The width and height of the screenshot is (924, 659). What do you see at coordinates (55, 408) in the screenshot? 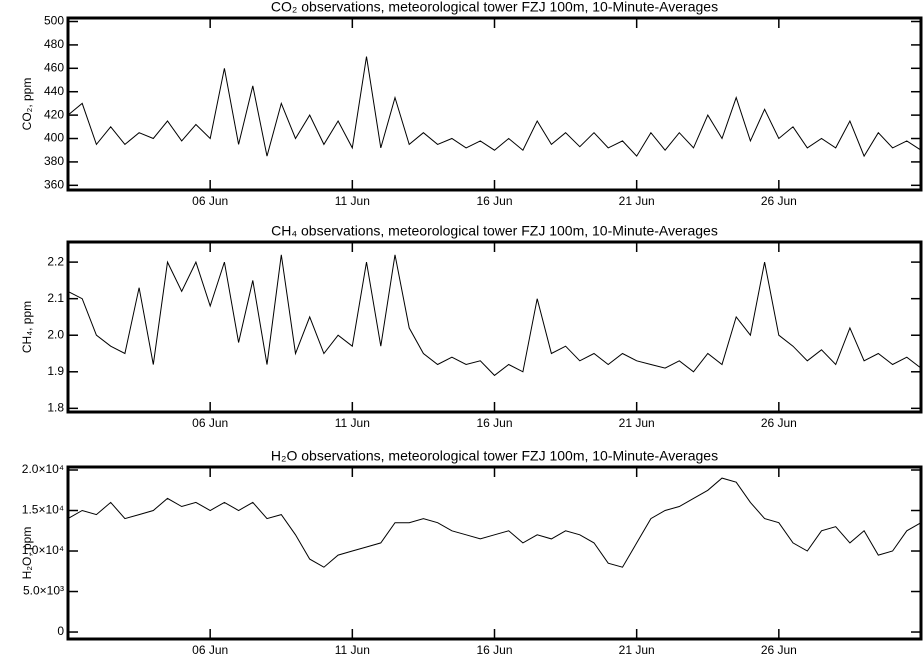
I see `y-tick-label: 1.8` at bounding box center [55, 408].